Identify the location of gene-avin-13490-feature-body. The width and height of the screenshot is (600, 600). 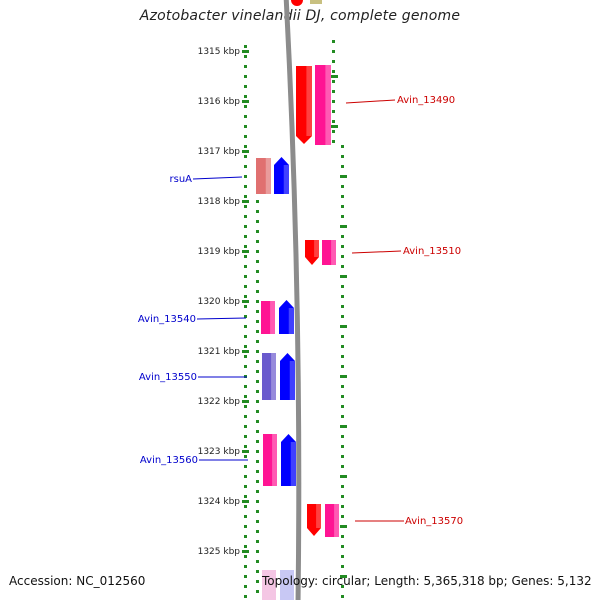
(323, 105).